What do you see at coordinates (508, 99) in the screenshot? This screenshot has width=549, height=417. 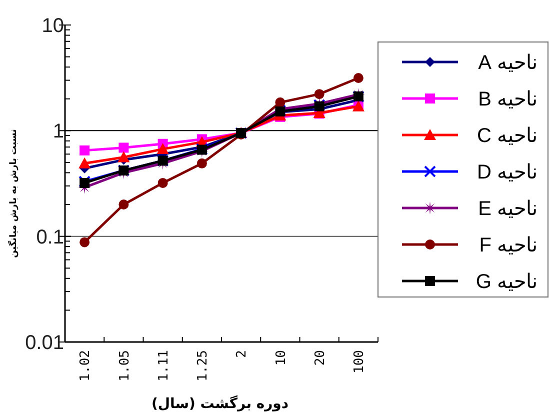 I see `legend-label: ناحیه B` at bounding box center [508, 99].